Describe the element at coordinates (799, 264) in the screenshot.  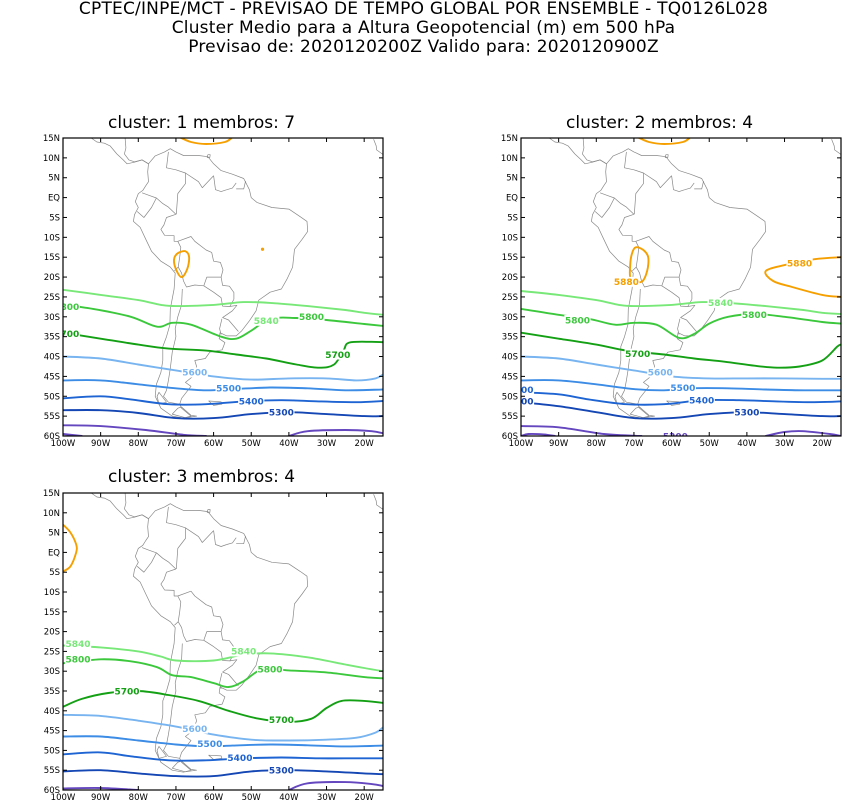
I see `contour-label: 5880` at that location.